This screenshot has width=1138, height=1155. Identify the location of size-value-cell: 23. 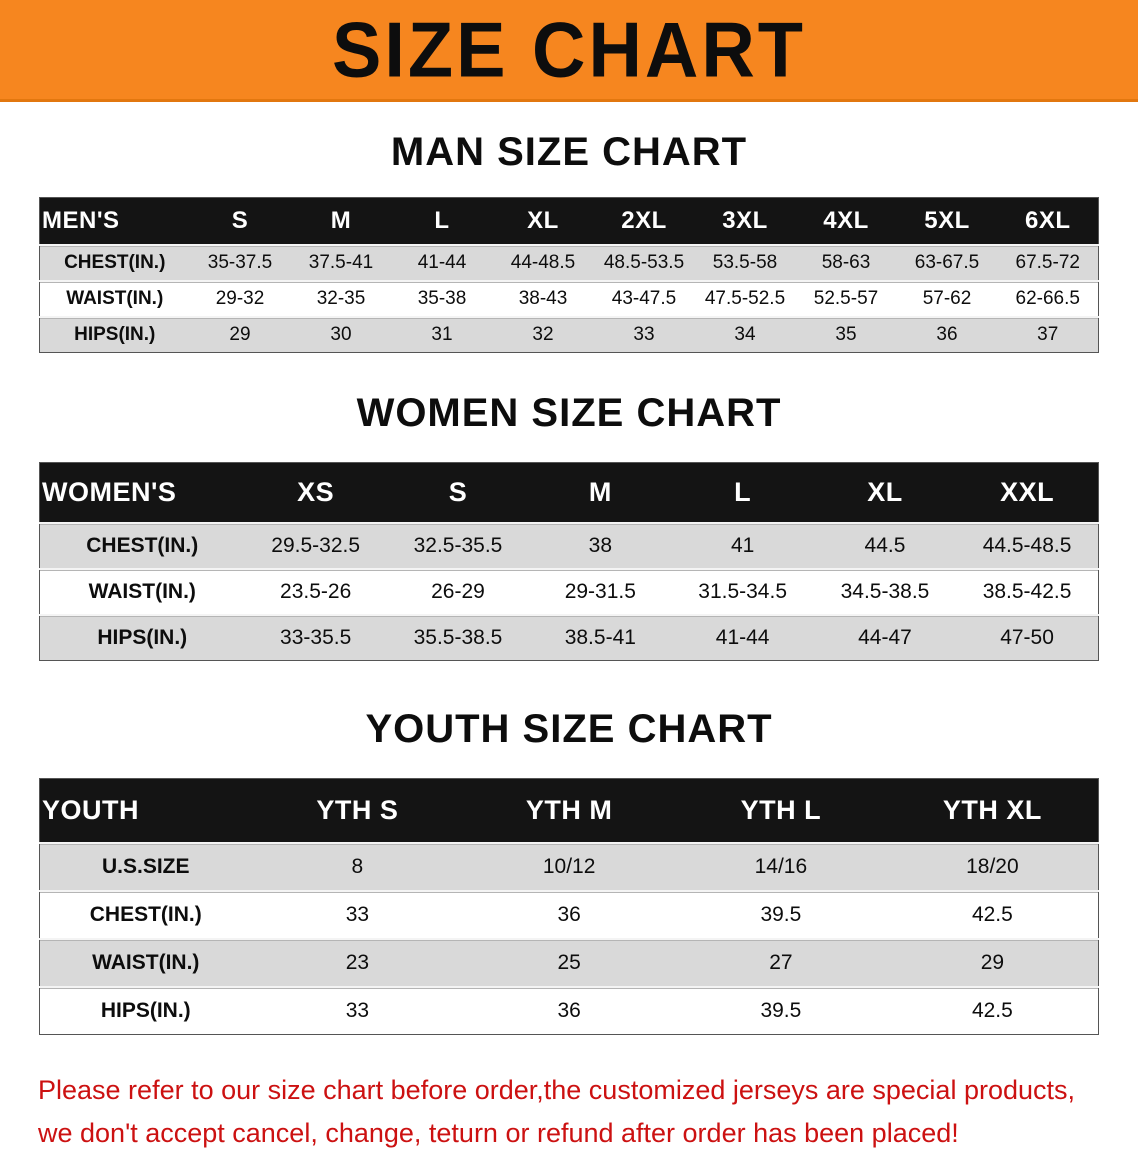
(357, 962).